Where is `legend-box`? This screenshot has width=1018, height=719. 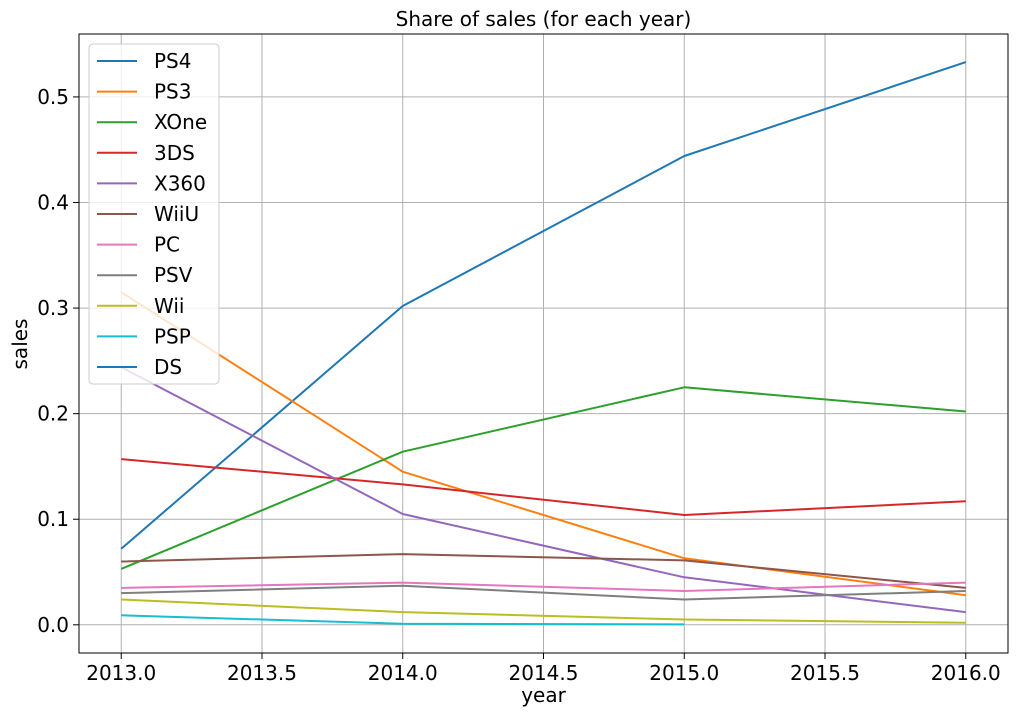
legend-box is located at coordinates (154, 214).